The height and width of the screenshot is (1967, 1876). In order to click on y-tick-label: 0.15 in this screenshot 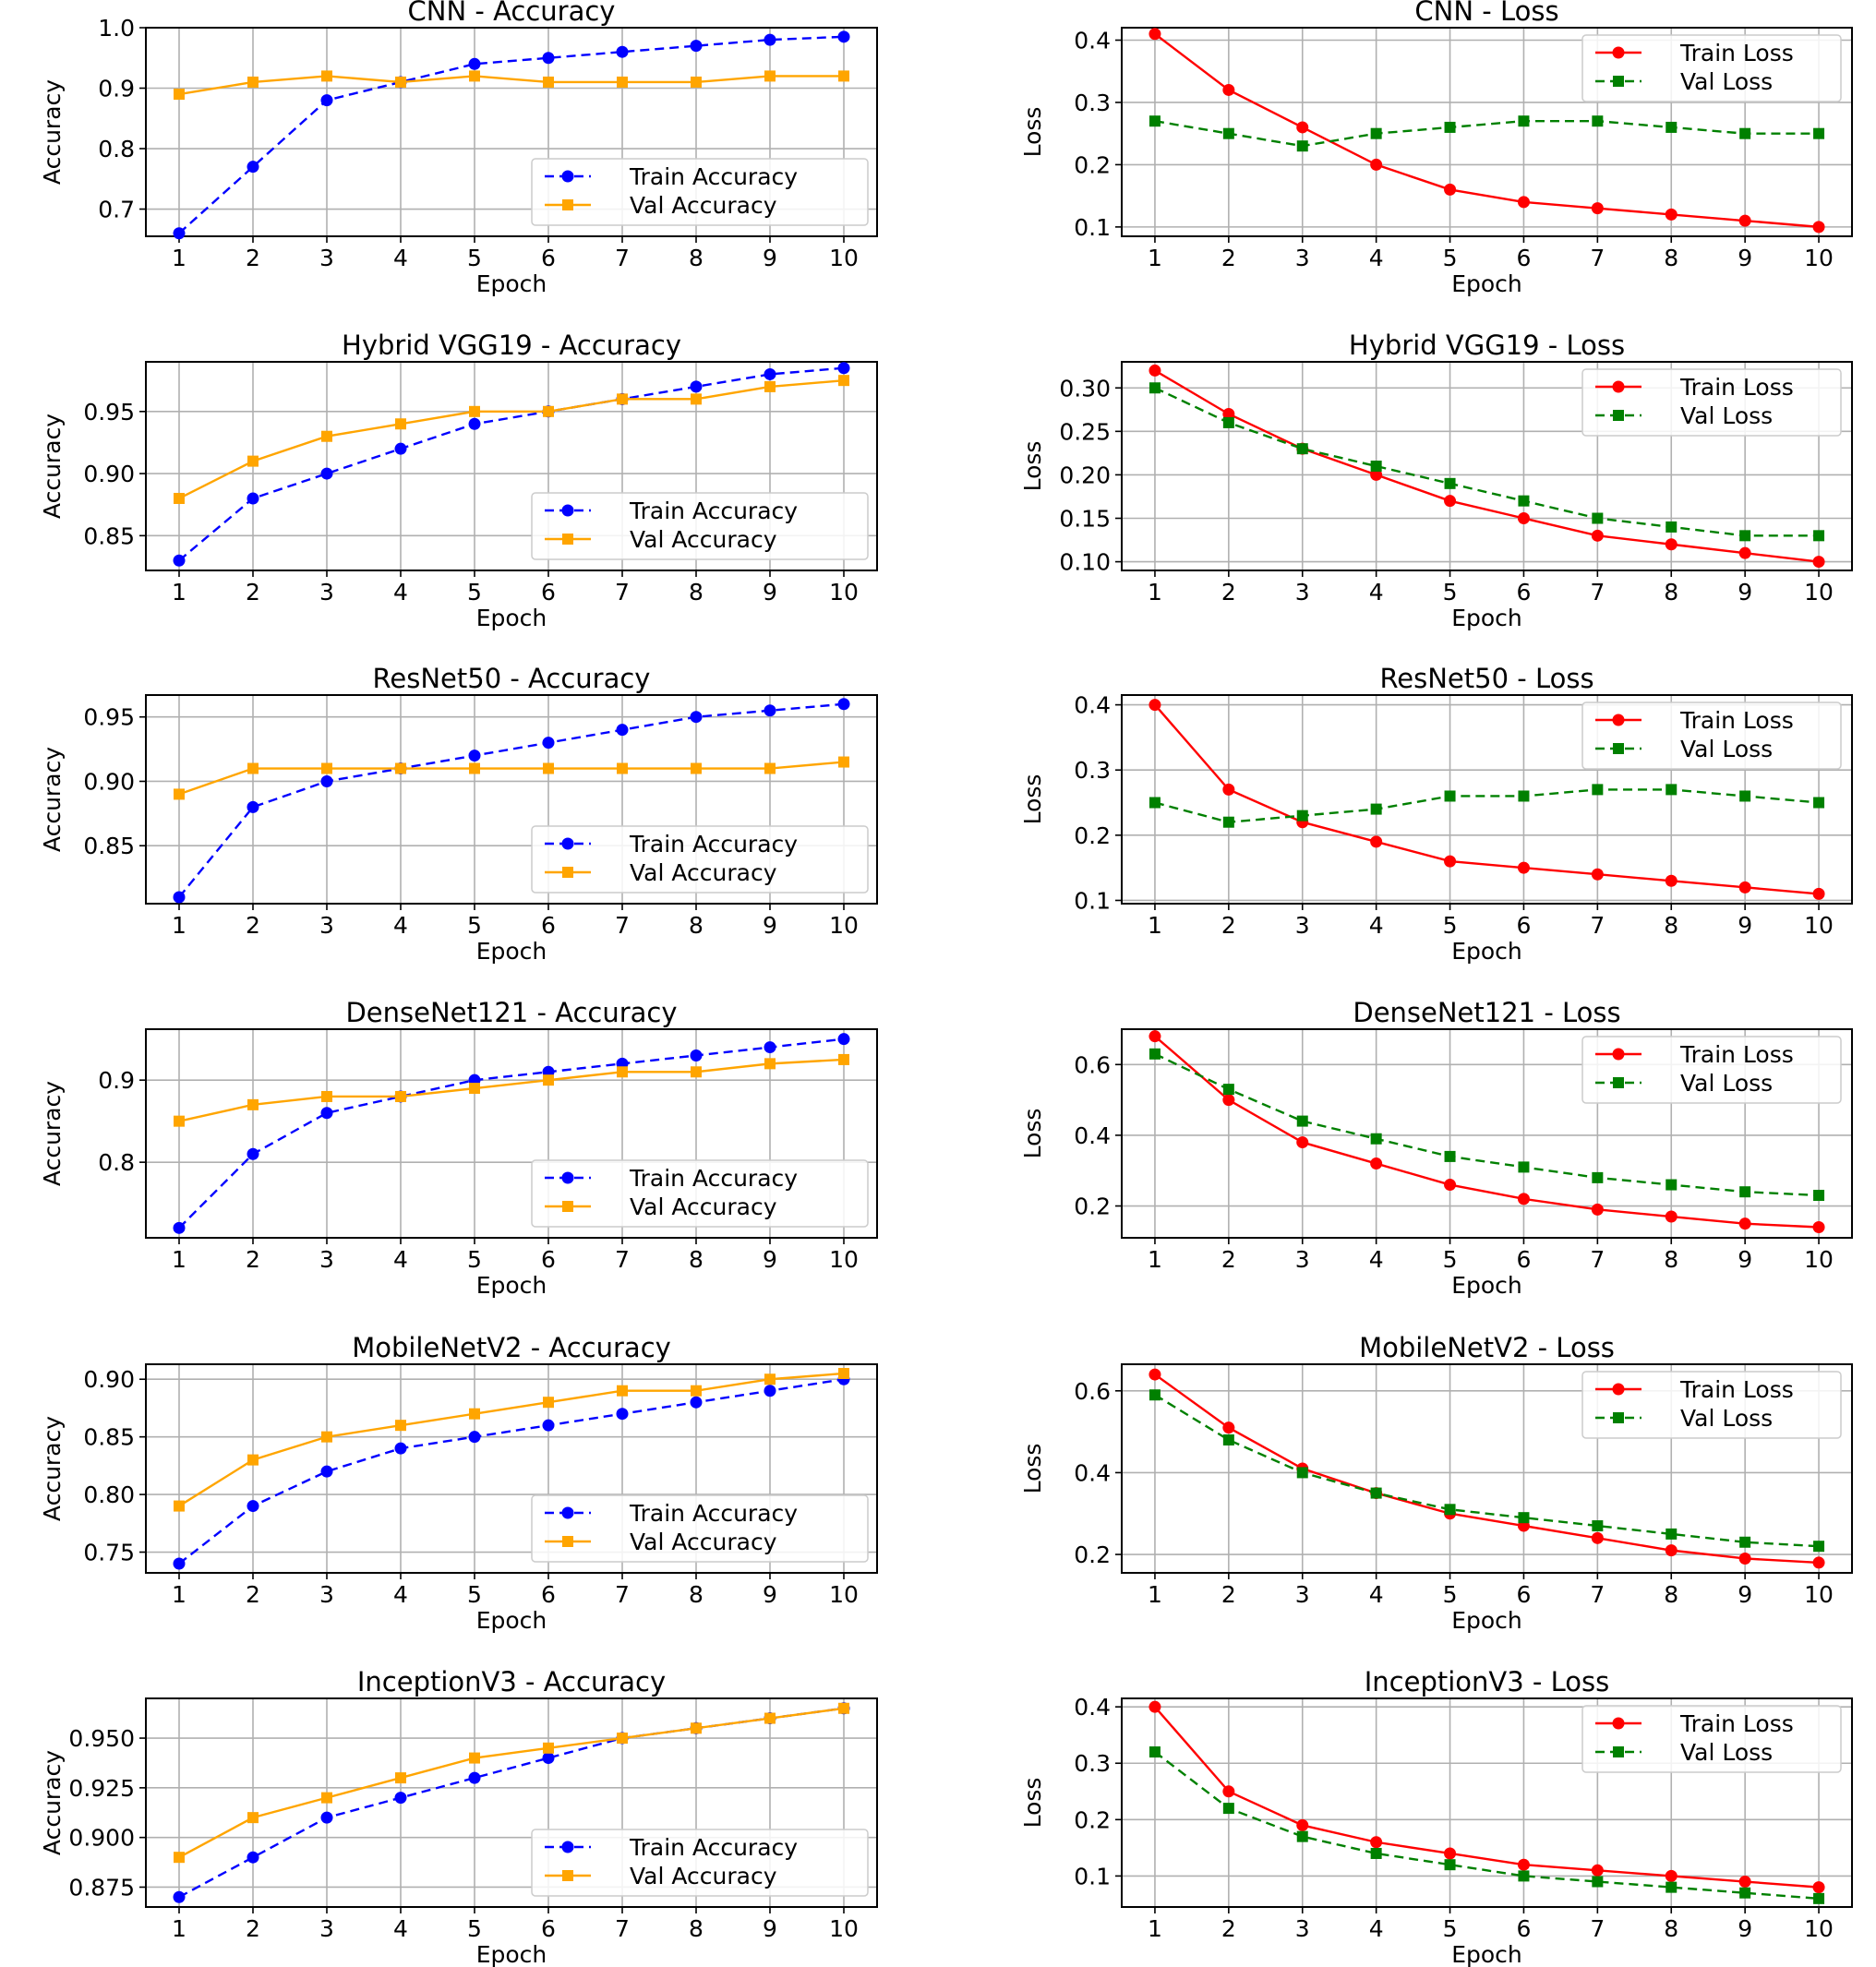, I will do `click(1085, 519)`.